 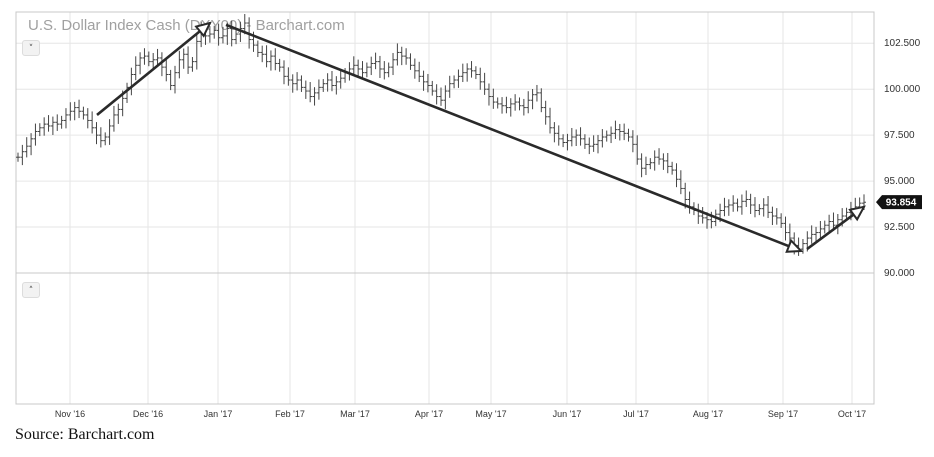 What do you see at coordinates (901, 203) in the screenshot?
I see `last-value-label: 93.854` at bounding box center [901, 203].